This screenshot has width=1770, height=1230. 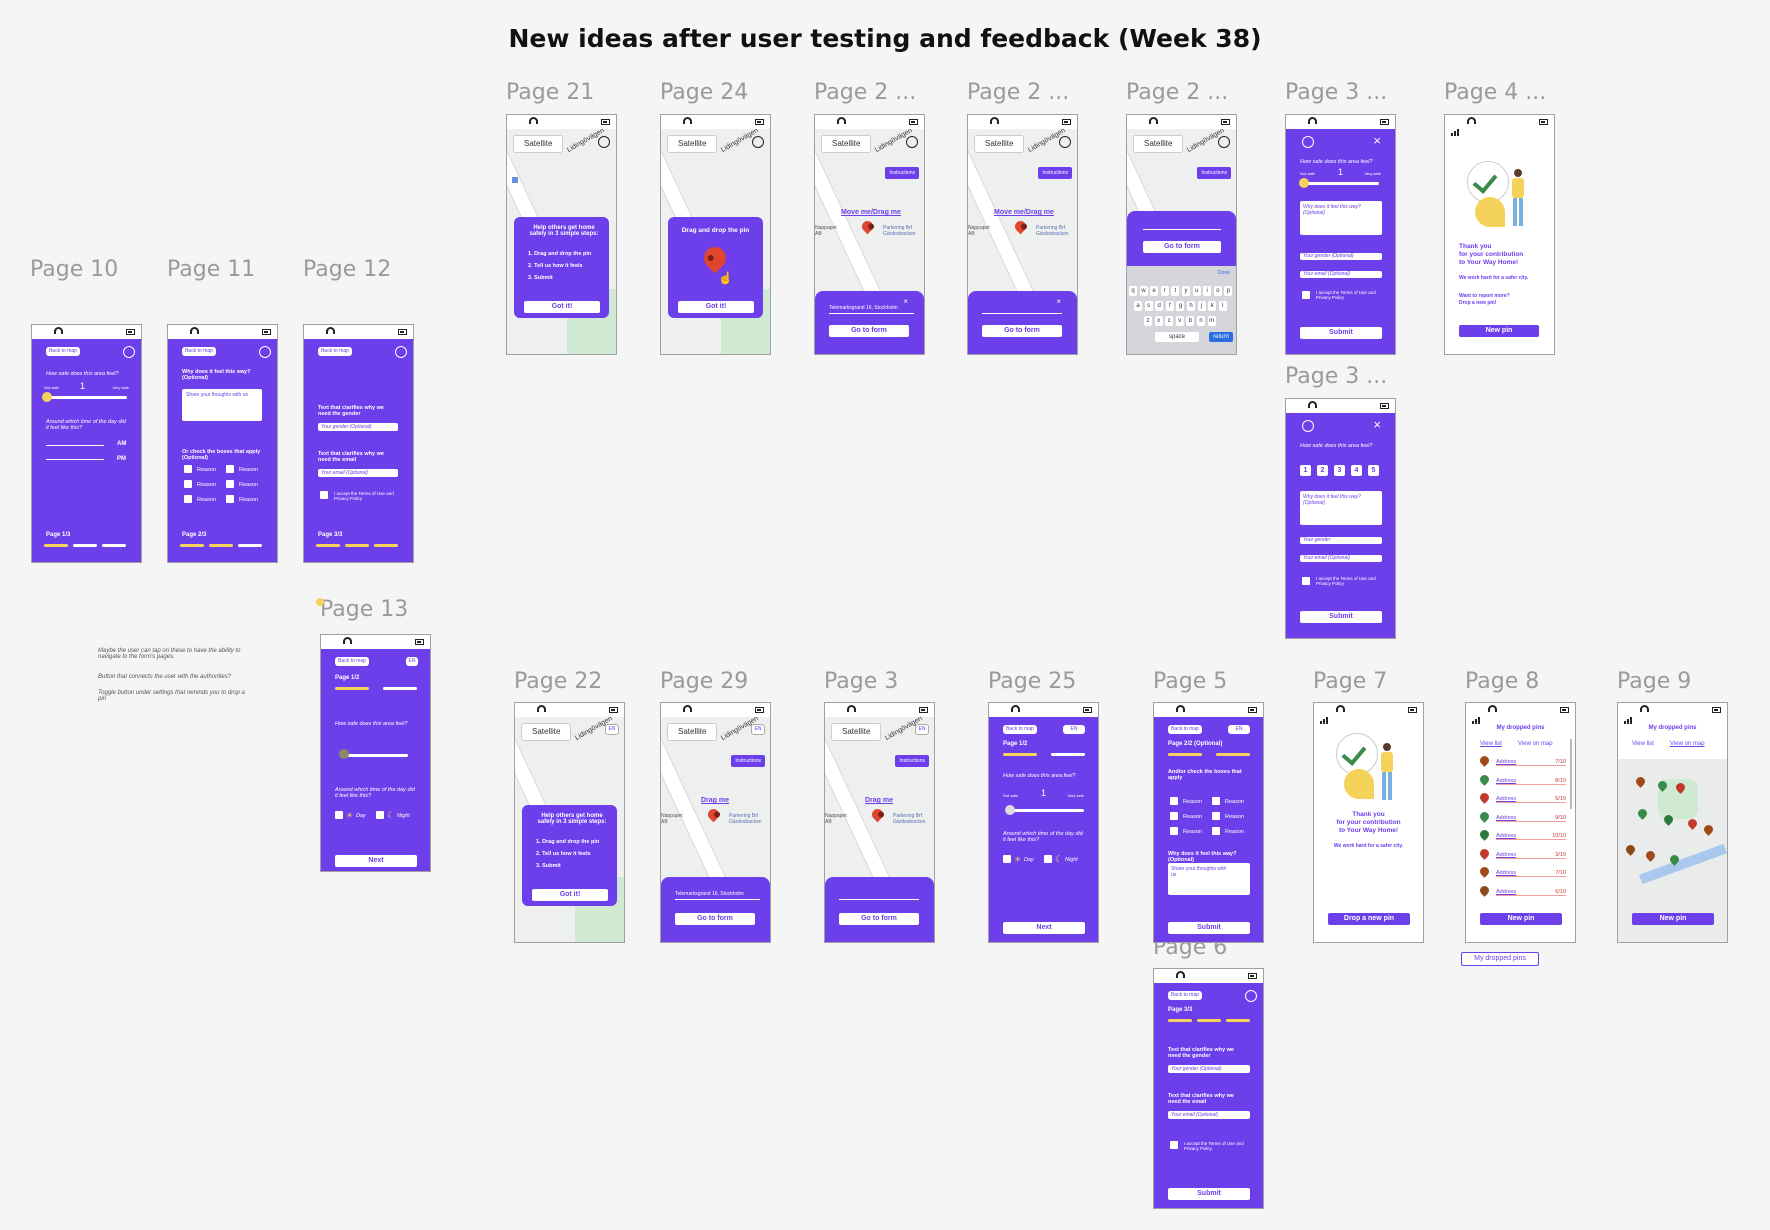 What do you see at coordinates (1177, 337) in the screenshot?
I see `space-key: space` at bounding box center [1177, 337].